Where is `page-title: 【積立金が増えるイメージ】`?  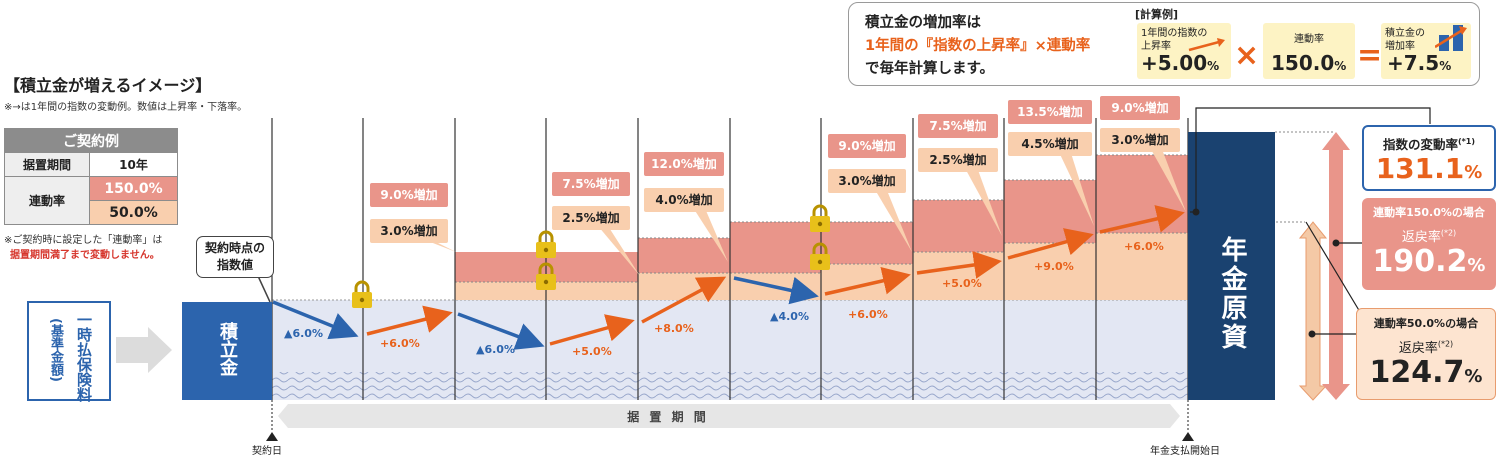 page-title: 【積立金が増えるイメージ】 is located at coordinates (108, 85).